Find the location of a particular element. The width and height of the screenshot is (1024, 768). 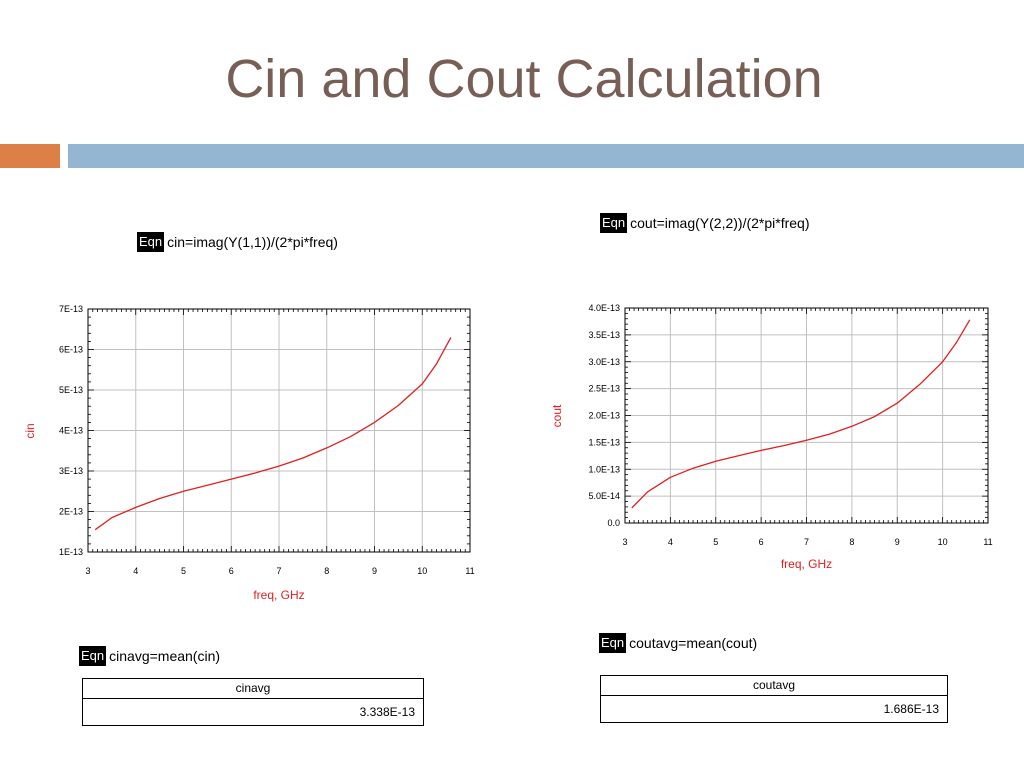

cout-y-tick-label: 5.0E-14 is located at coordinates (604, 496).